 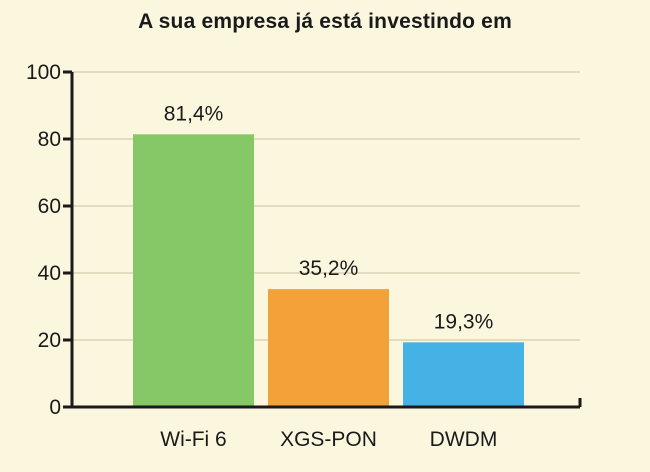 What do you see at coordinates (49, 273) in the screenshot?
I see `y-tick-label: 40` at bounding box center [49, 273].